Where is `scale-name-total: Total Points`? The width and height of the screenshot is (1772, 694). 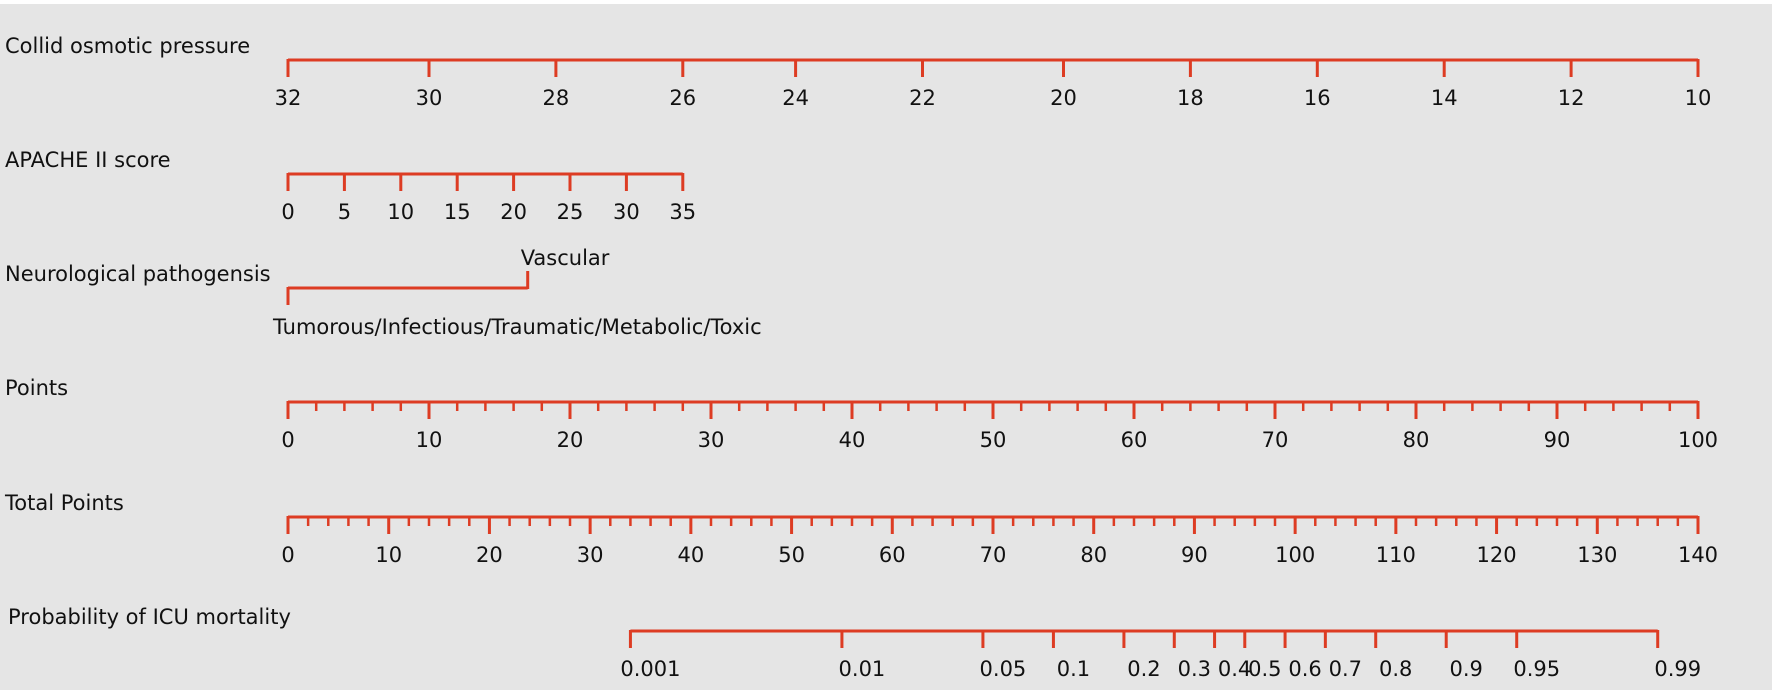
scale-name-total: Total Points is located at coordinates (64, 503).